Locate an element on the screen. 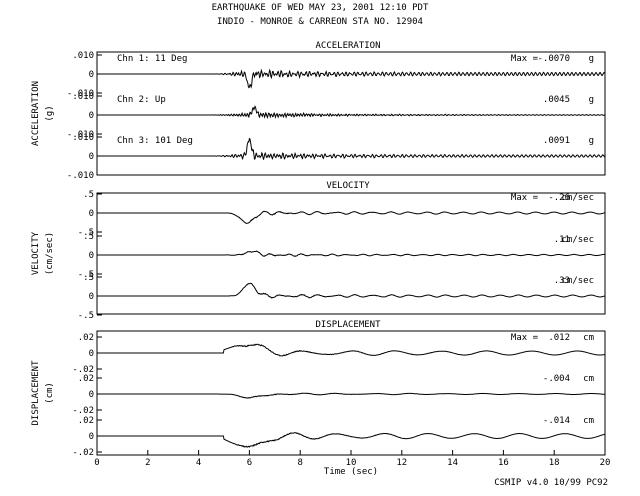  y-tick-label-acc-0-2: -.010 is located at coordinates (80, 94).